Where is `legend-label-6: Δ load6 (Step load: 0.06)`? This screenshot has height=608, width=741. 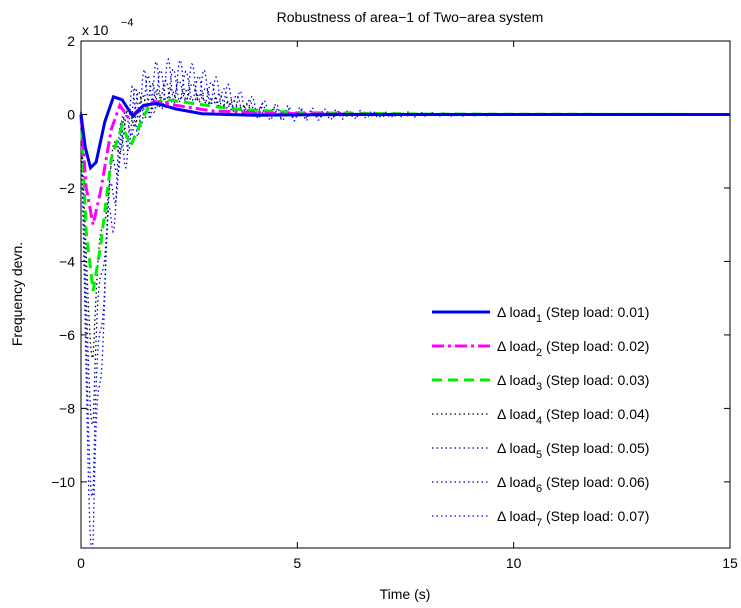
legend-label-6: Δ load6 (Step load: 0.06) is located at coordinates (573, 484).